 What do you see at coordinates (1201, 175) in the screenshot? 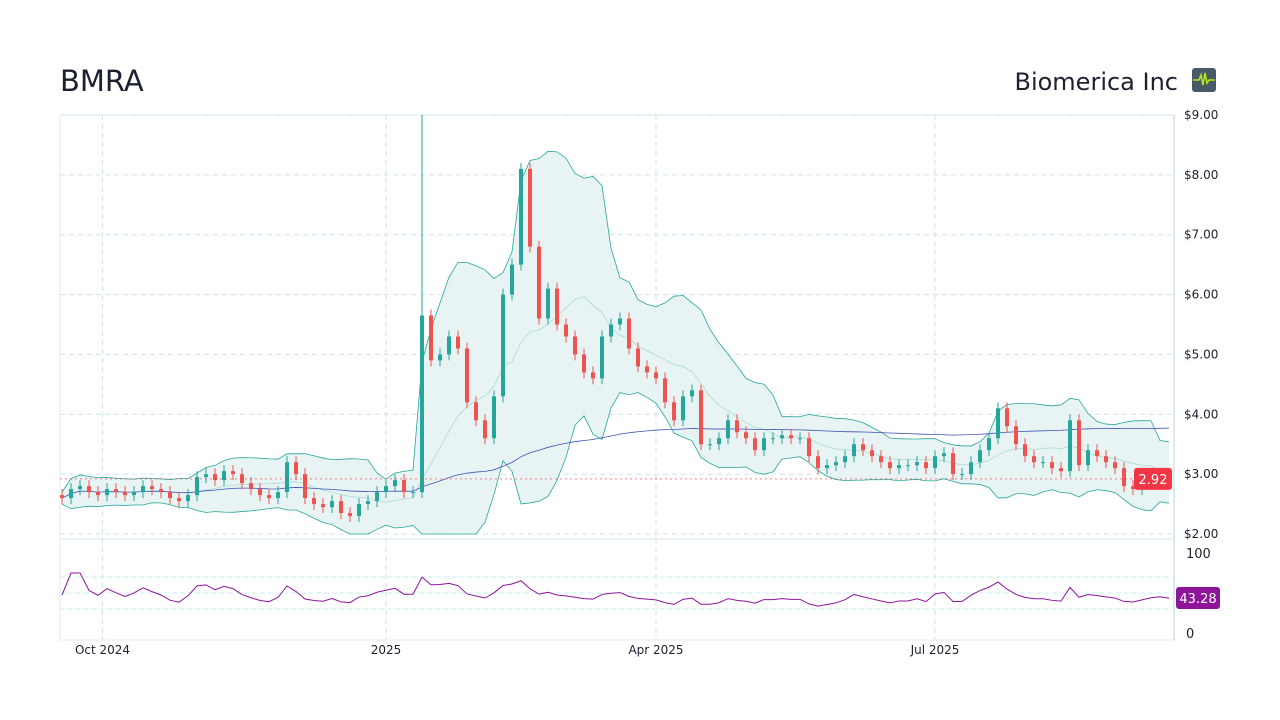
I see `y-tick-label: $8.00` at bounding box center [1201, 175].